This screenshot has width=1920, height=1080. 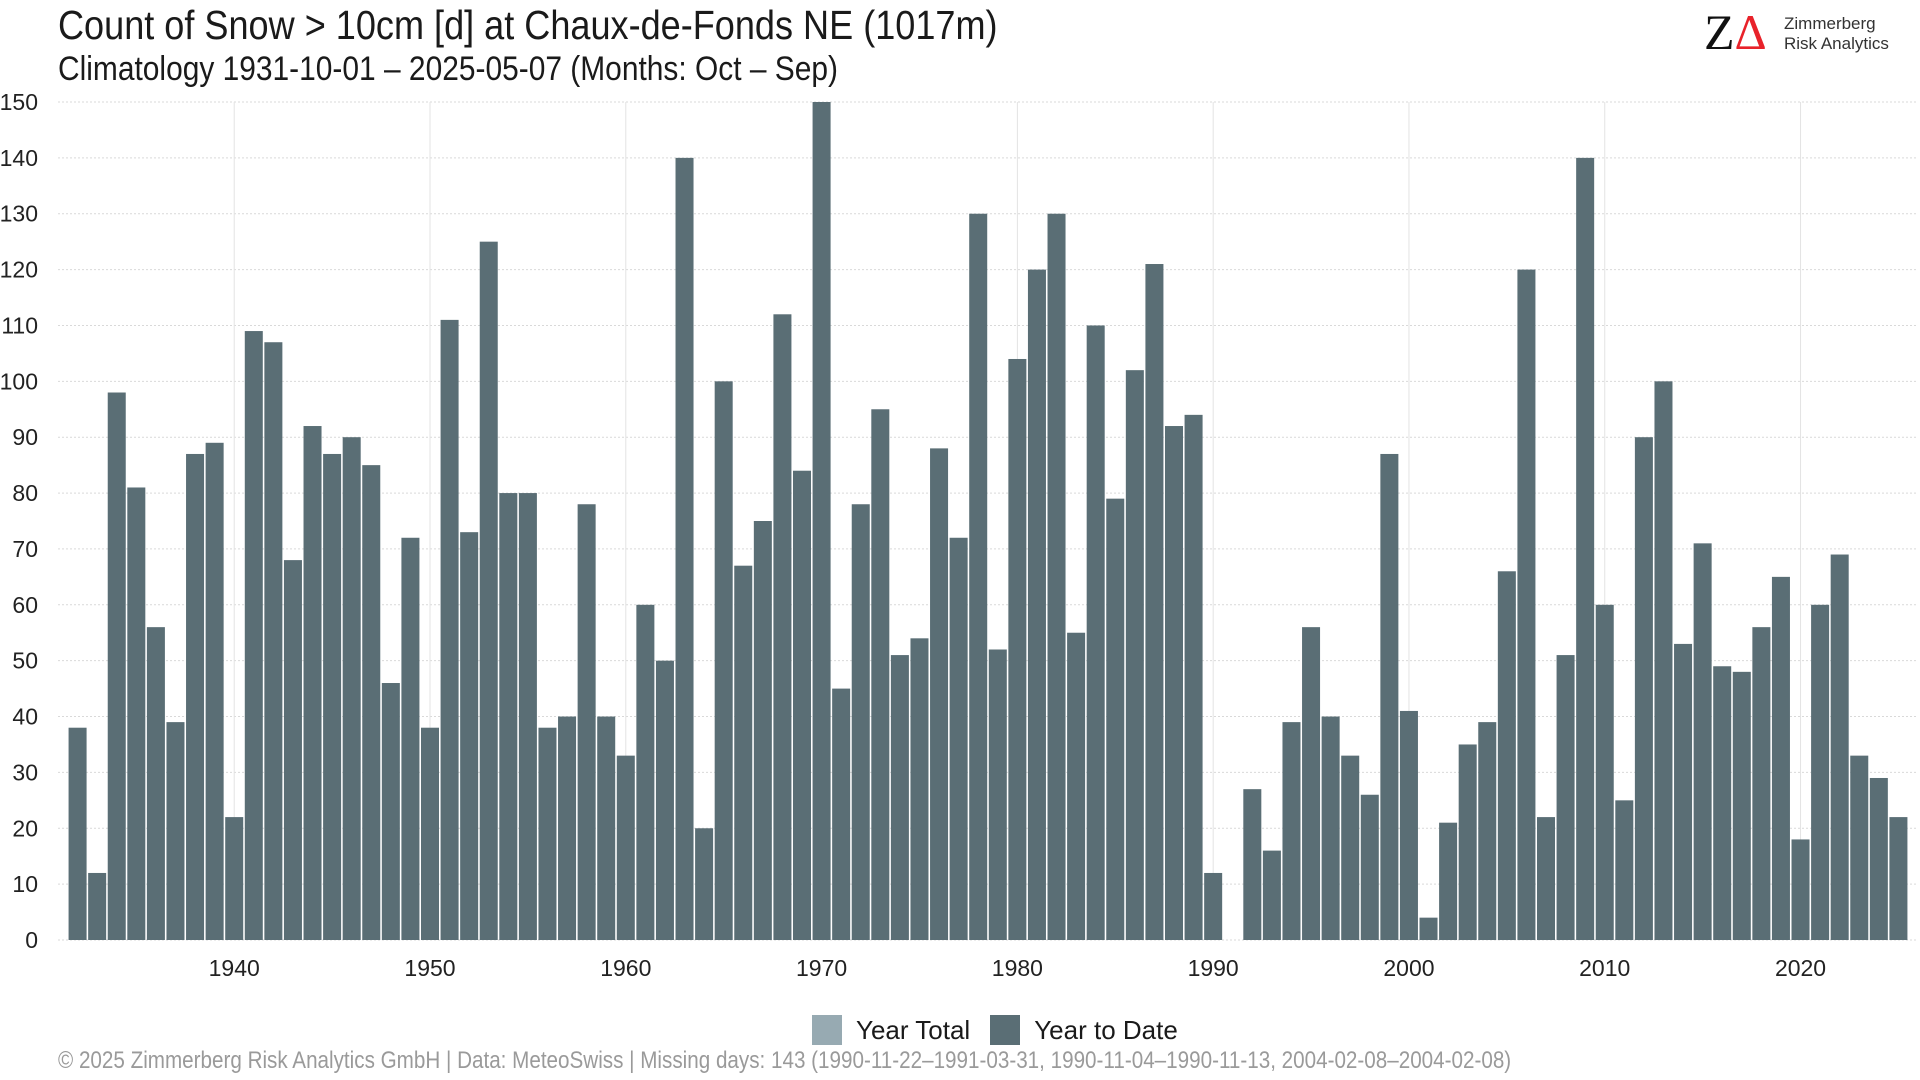 I want to click on bar-1950, so click(x=430, y=833).